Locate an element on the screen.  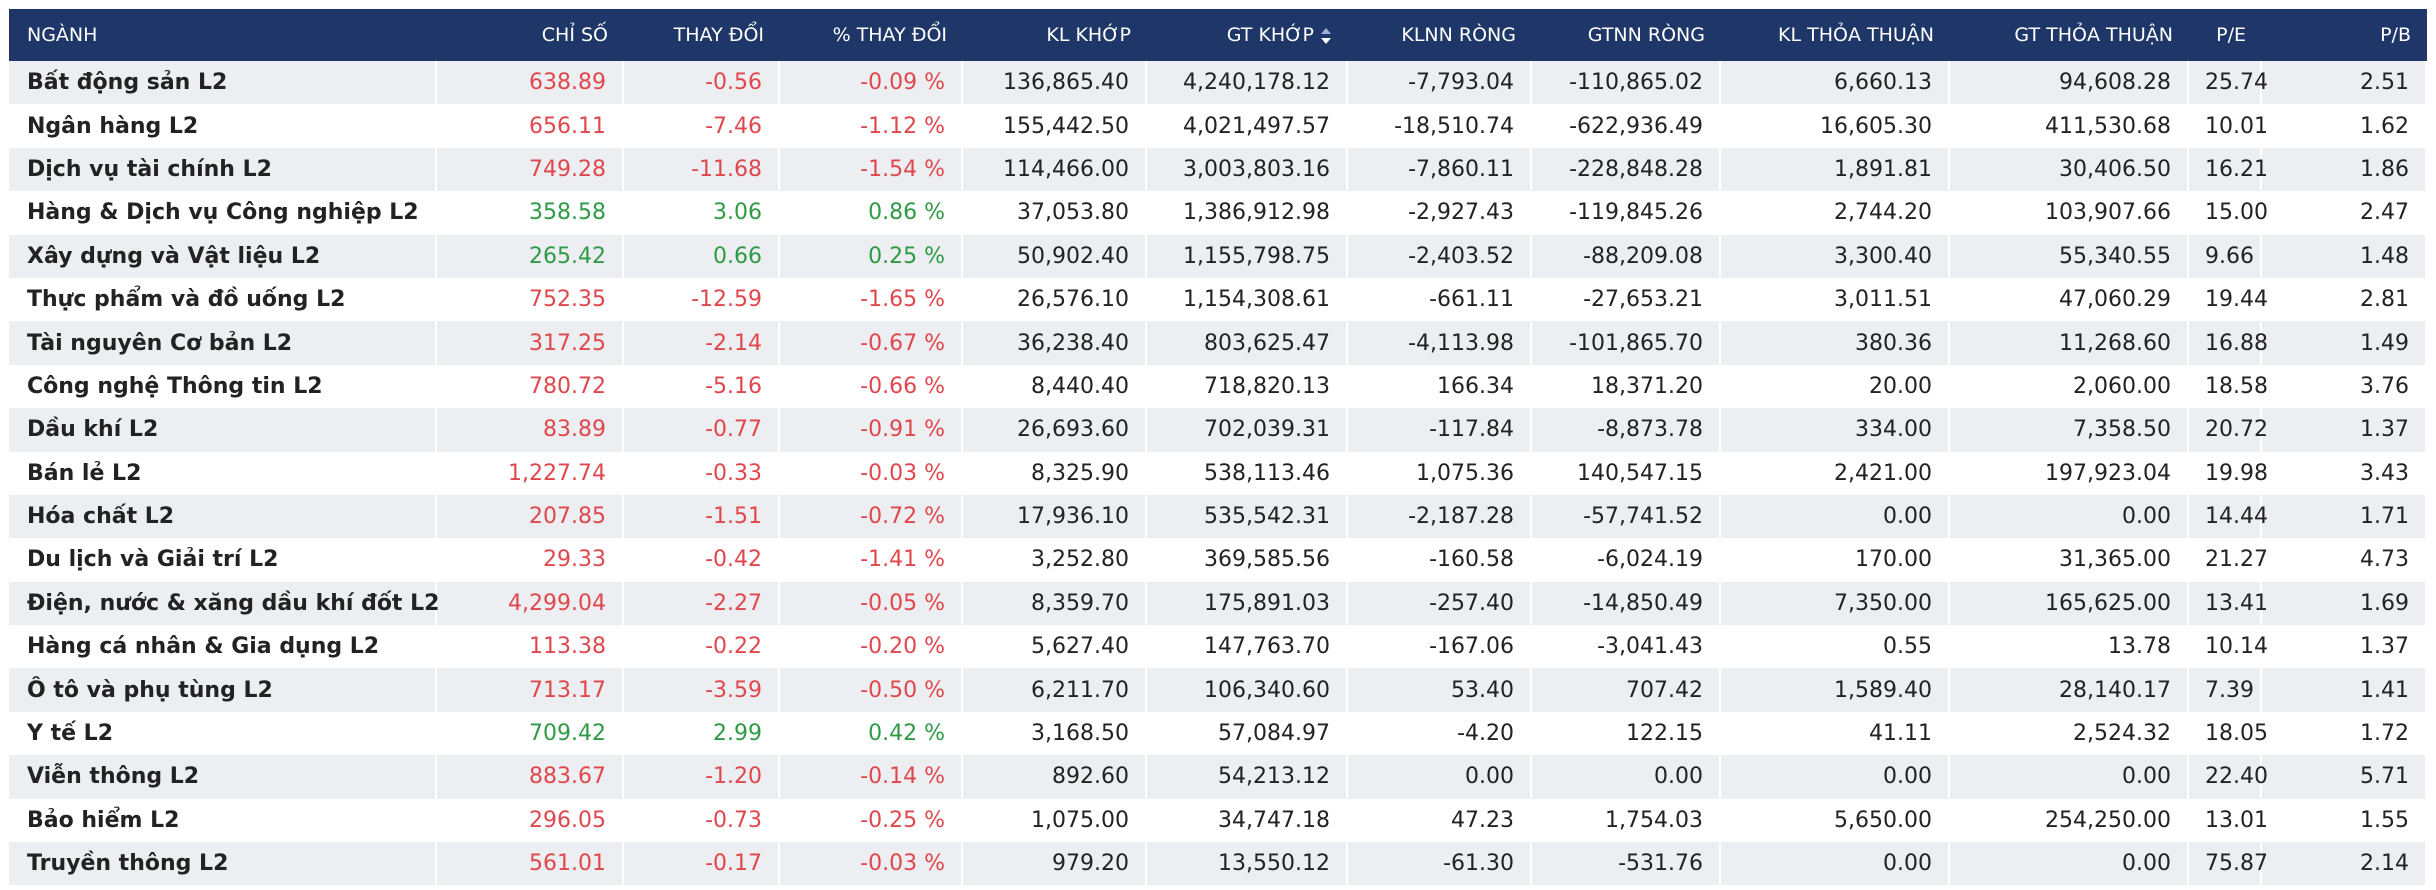
column-header: GT THỎA THUẬN is located at coordinates (2069, 35).